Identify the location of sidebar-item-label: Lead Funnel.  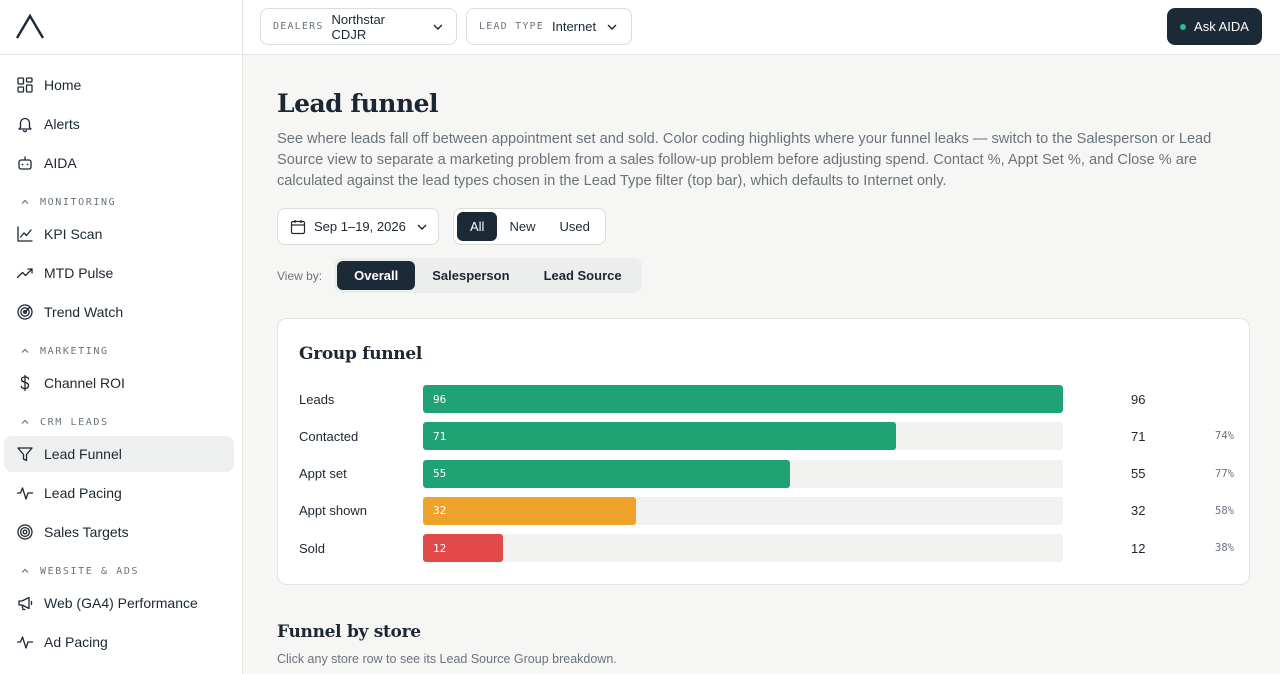
(83, 454).